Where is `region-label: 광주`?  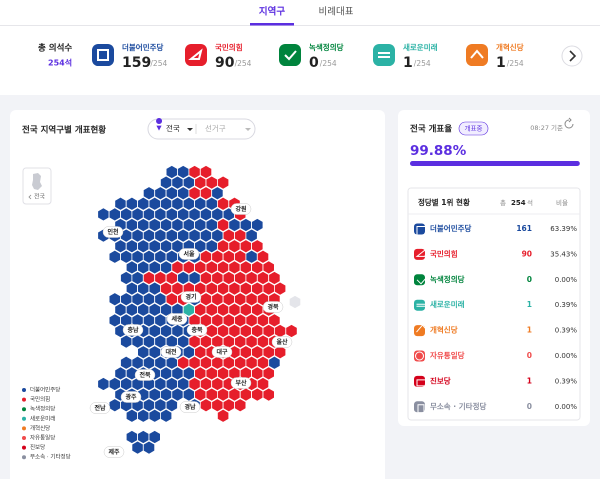
region-label: 광주 is located at coordinates (131, 397).